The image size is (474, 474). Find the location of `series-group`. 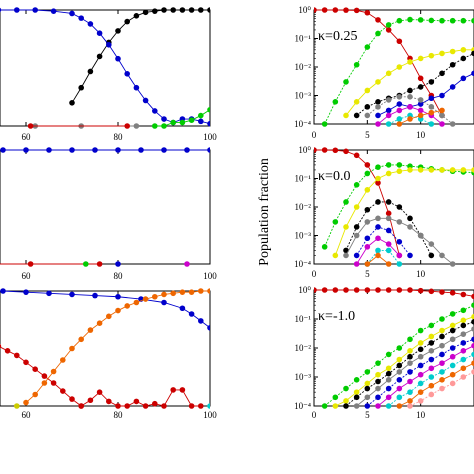

series-group is located at coordinates (105, 348).